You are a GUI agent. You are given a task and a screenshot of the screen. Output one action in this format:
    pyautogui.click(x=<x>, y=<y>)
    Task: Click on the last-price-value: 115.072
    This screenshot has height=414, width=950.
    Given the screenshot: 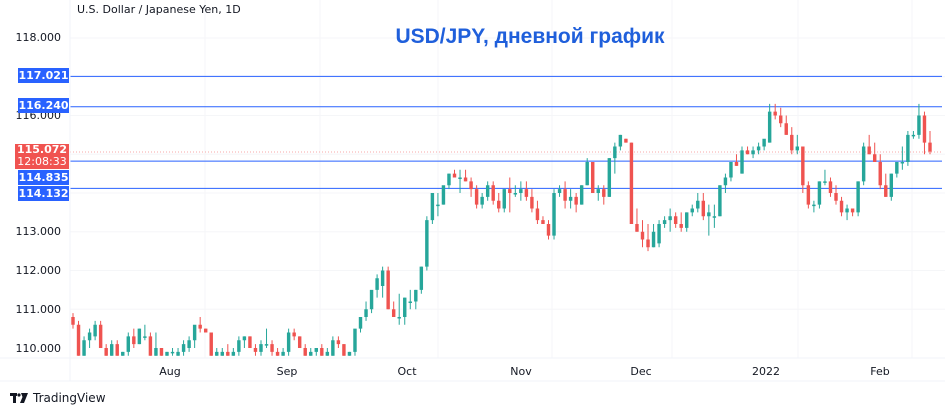 What is the action you would take?
    pyautogui.click(x=42, y=149)
    